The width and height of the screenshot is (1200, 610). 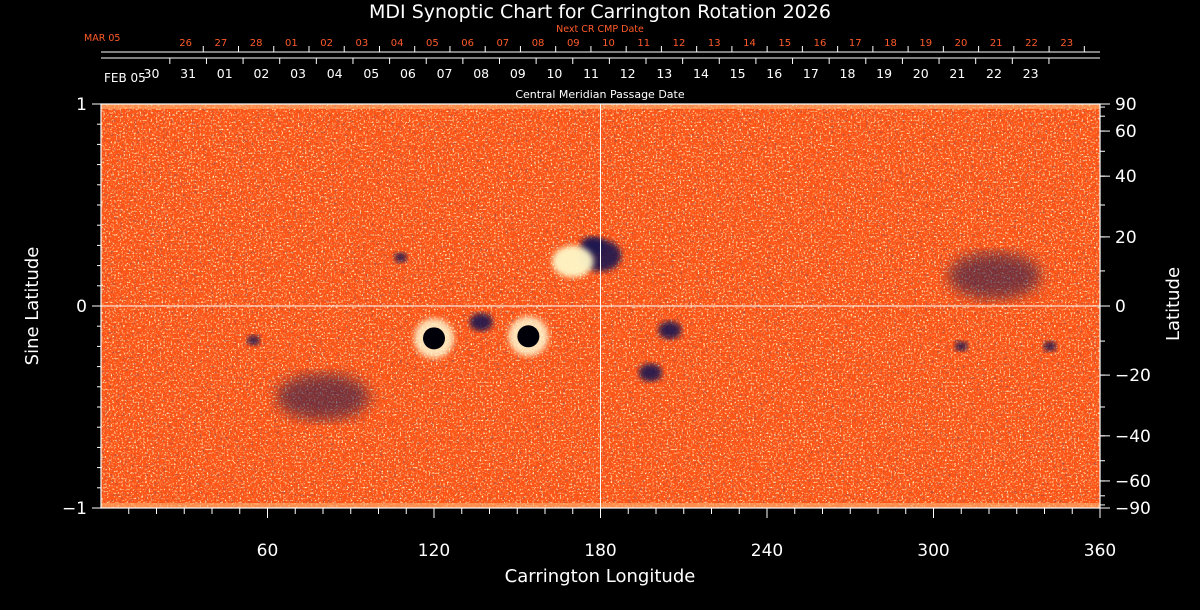 What do you see at coordinates (1126, 105) in the screenshot?
I see `y-tick-label-right: 90` at bounding box center [1126, 105].